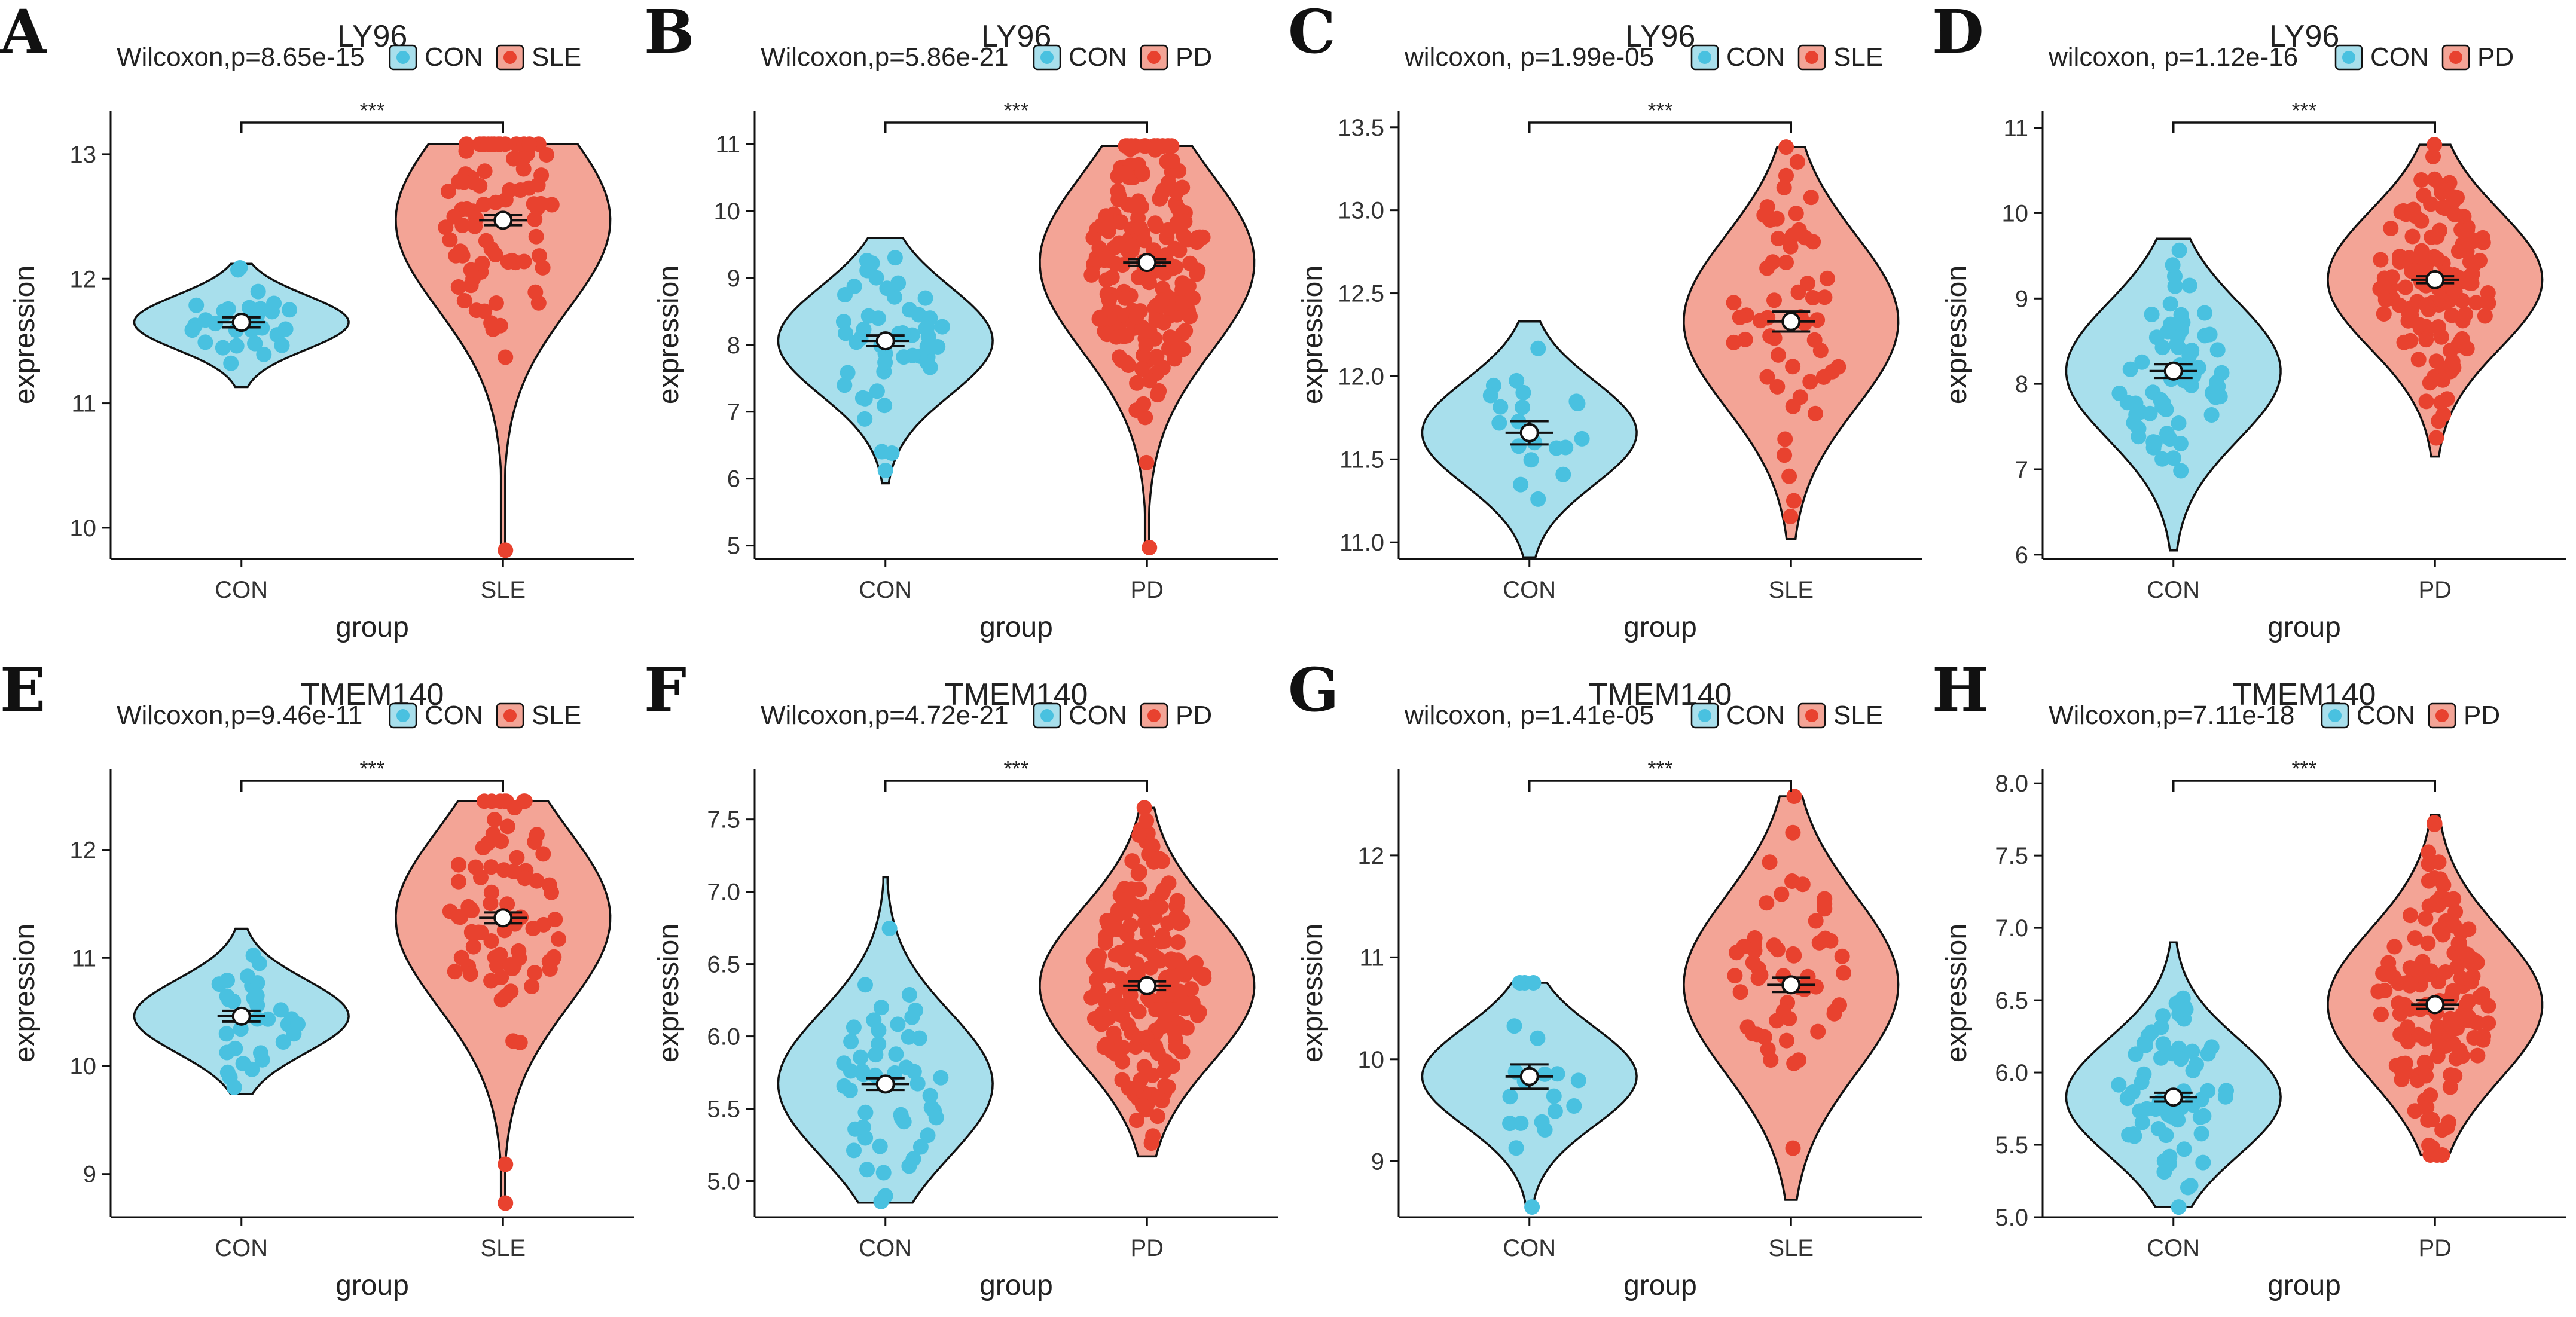 Image resolution: width=2576 pixels, height=1317 pixels. What do you see at coordinates (1377, 1161) in the screenshot?
I see `y-tick-label: 9` at bounding box center [1377, 1161].